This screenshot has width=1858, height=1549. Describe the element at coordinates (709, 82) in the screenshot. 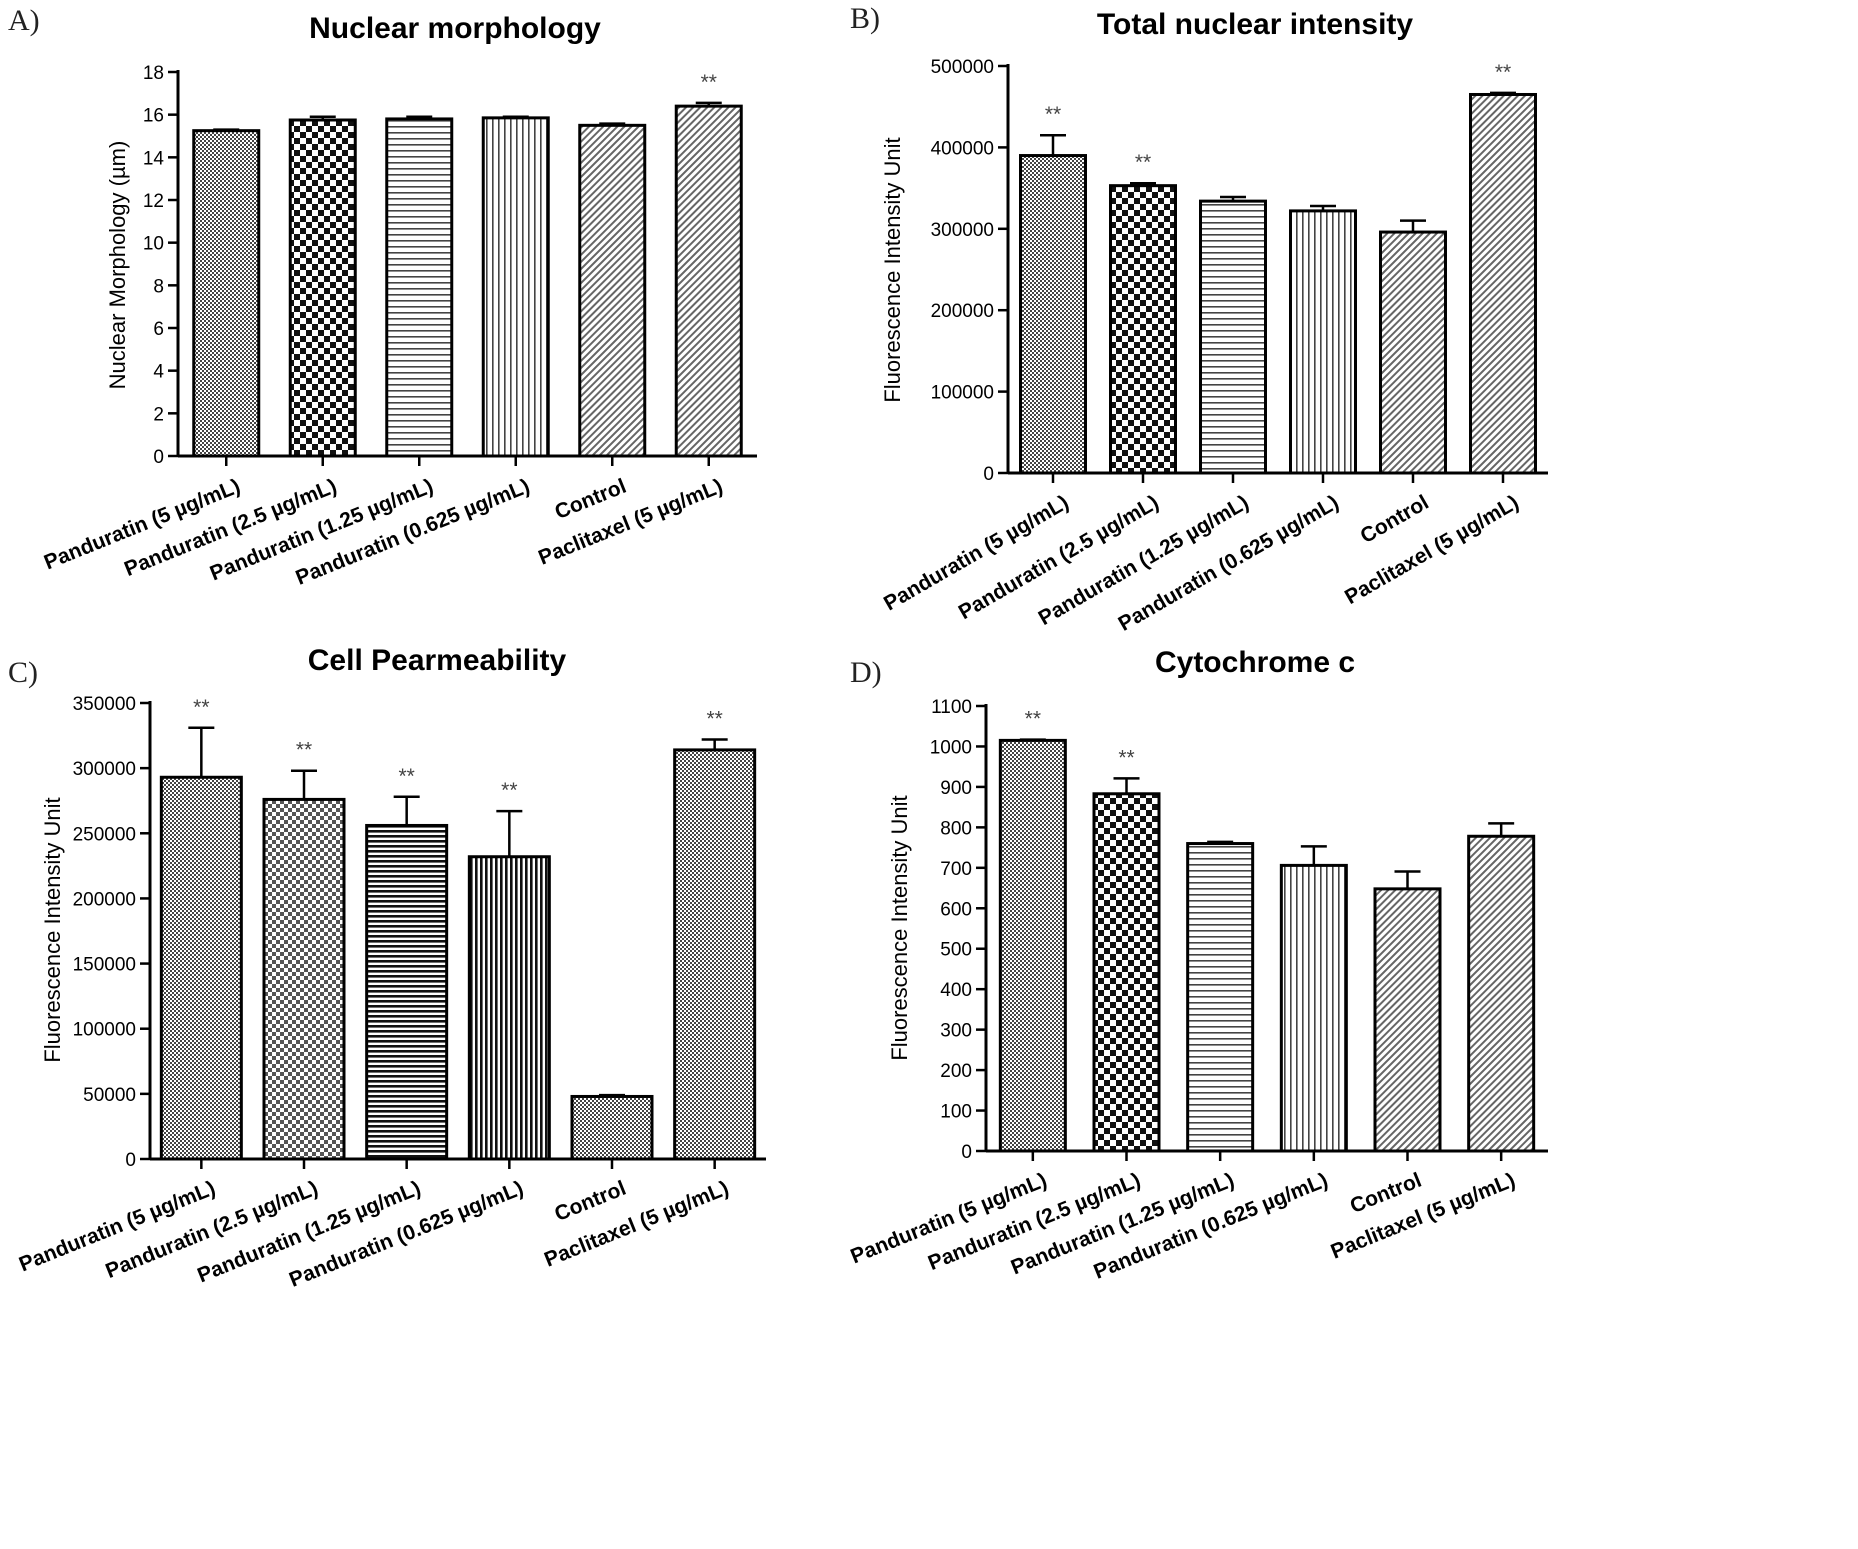

I see `panel-a-significance-label: **` at that location.